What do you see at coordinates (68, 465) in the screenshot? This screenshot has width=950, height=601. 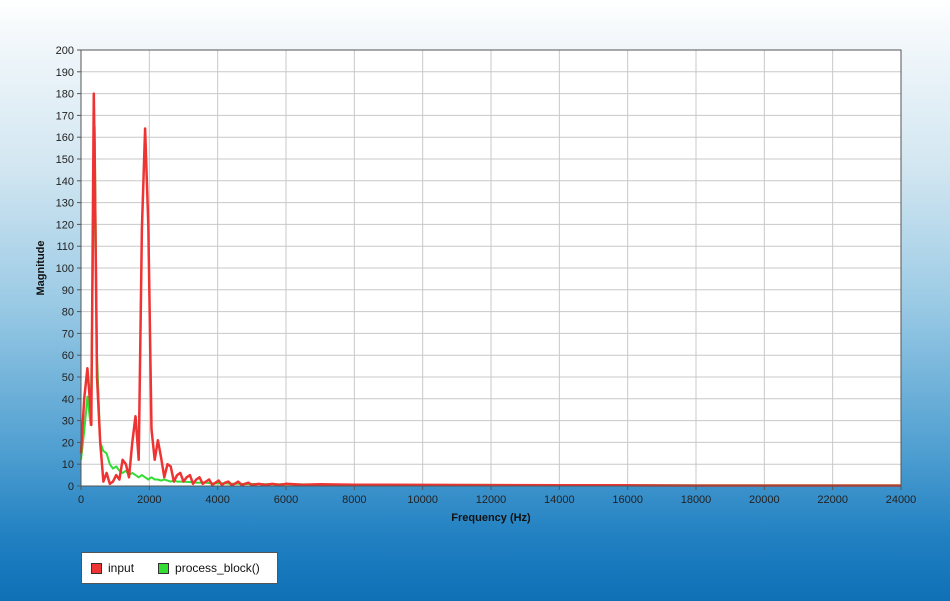 I see `y-tick-label: 10` at bounding box center [68, 465].